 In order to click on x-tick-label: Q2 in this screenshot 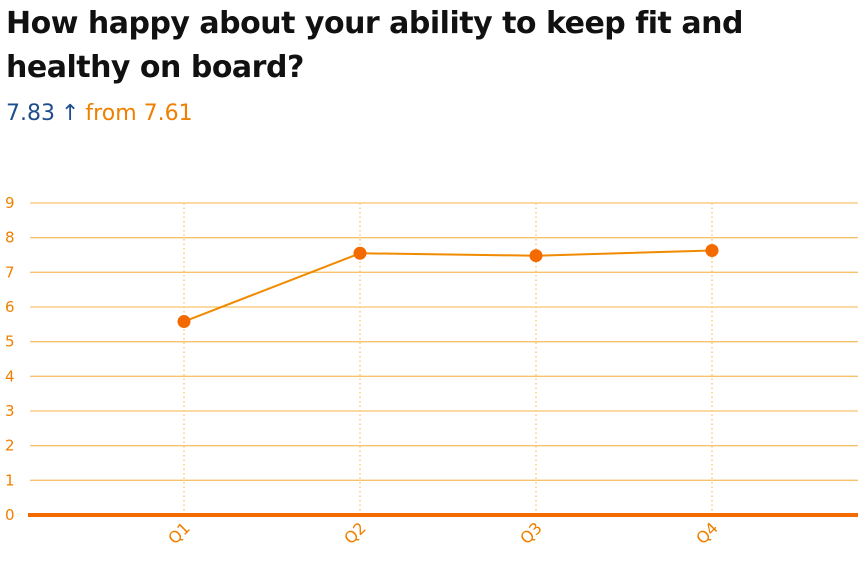, I will do `click(355, 533)`.